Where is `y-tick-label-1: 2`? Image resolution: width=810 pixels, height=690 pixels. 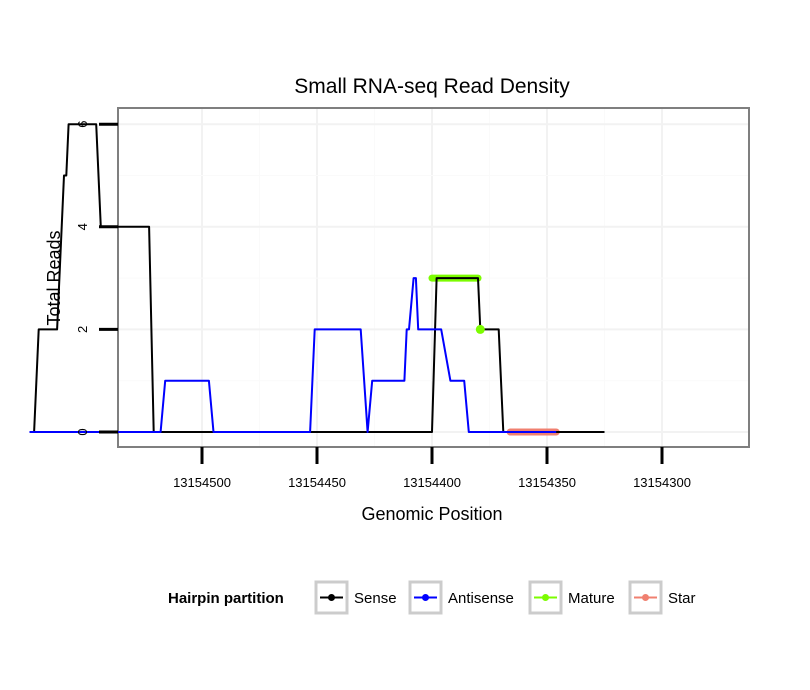
y-tick-label-1: 2 is located at coordinates (82, 329).